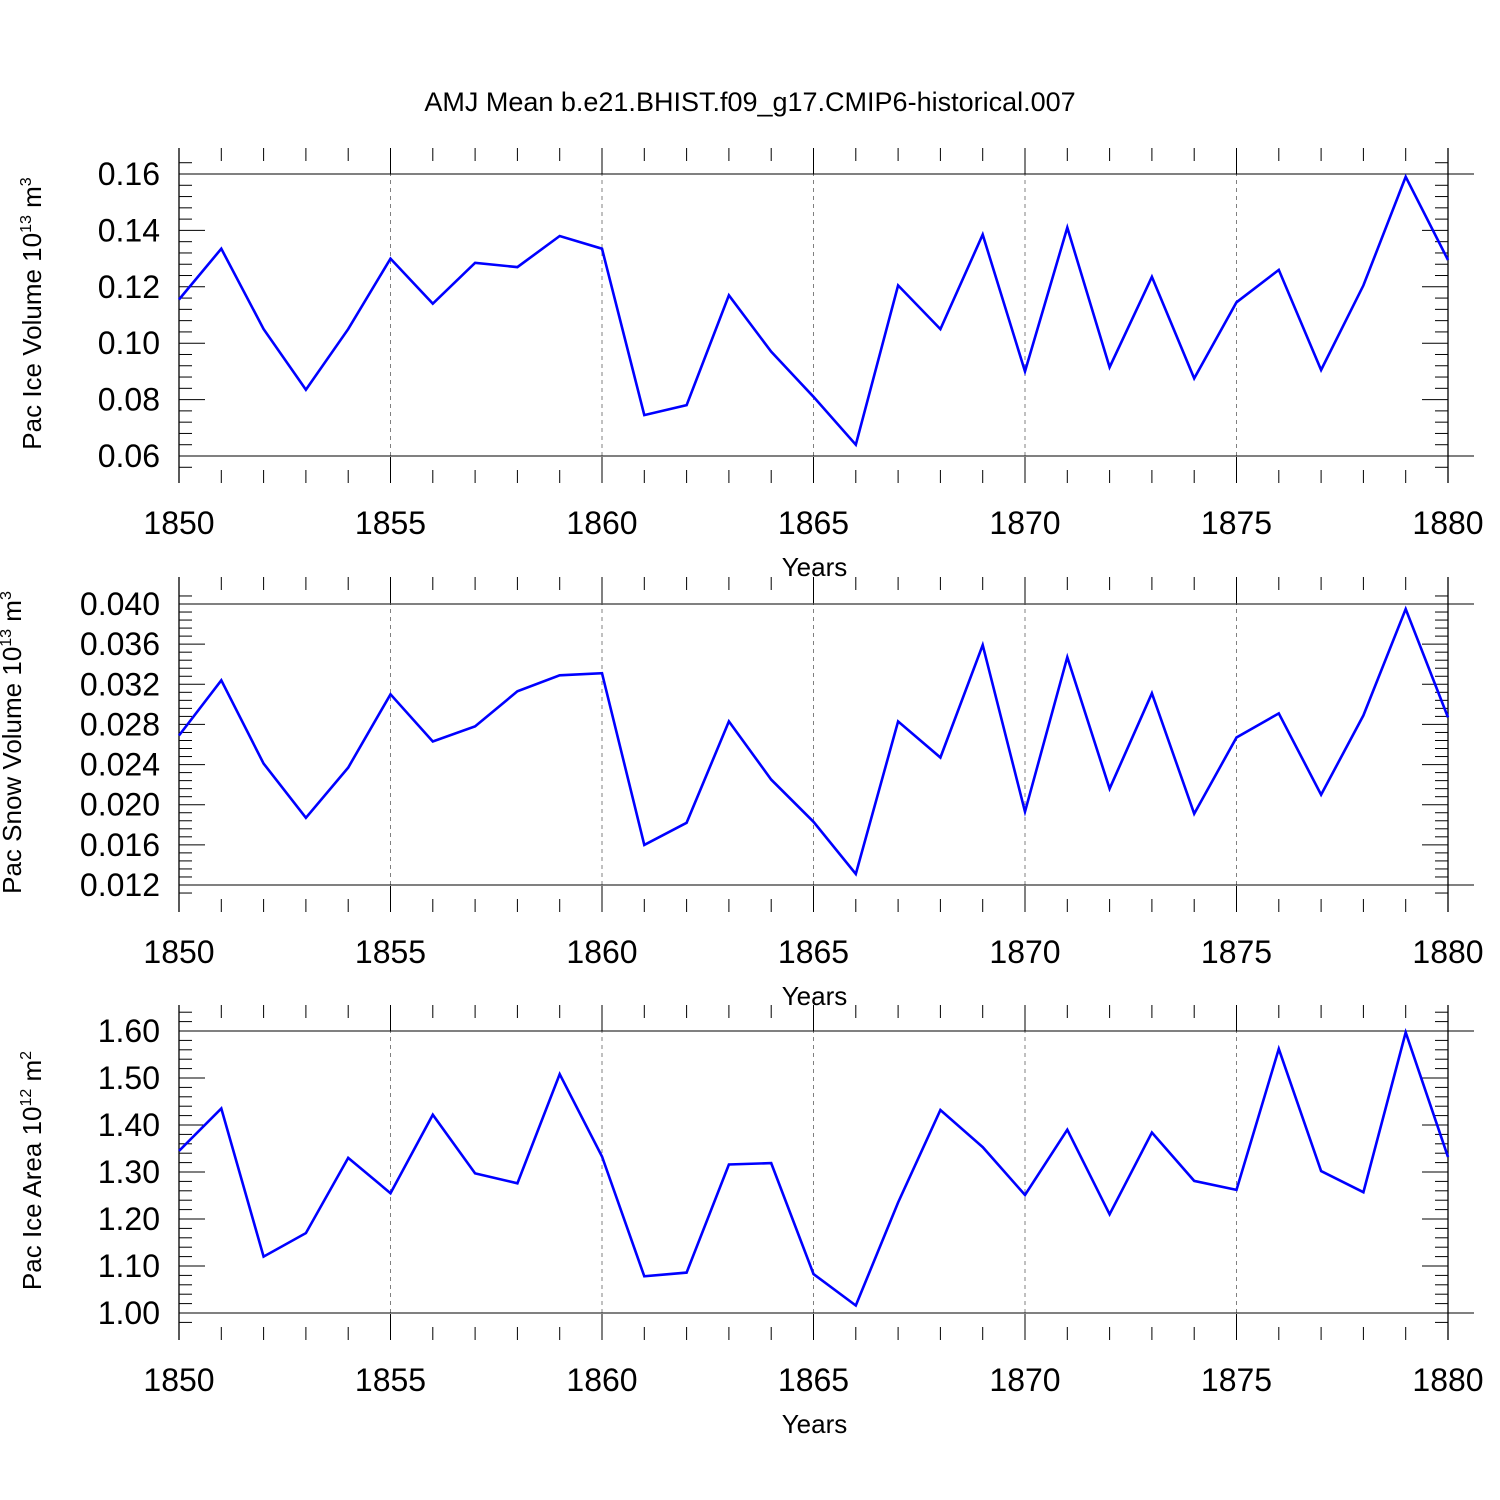  I want to click on y-tick-label: 0.020, so click(120, 805).